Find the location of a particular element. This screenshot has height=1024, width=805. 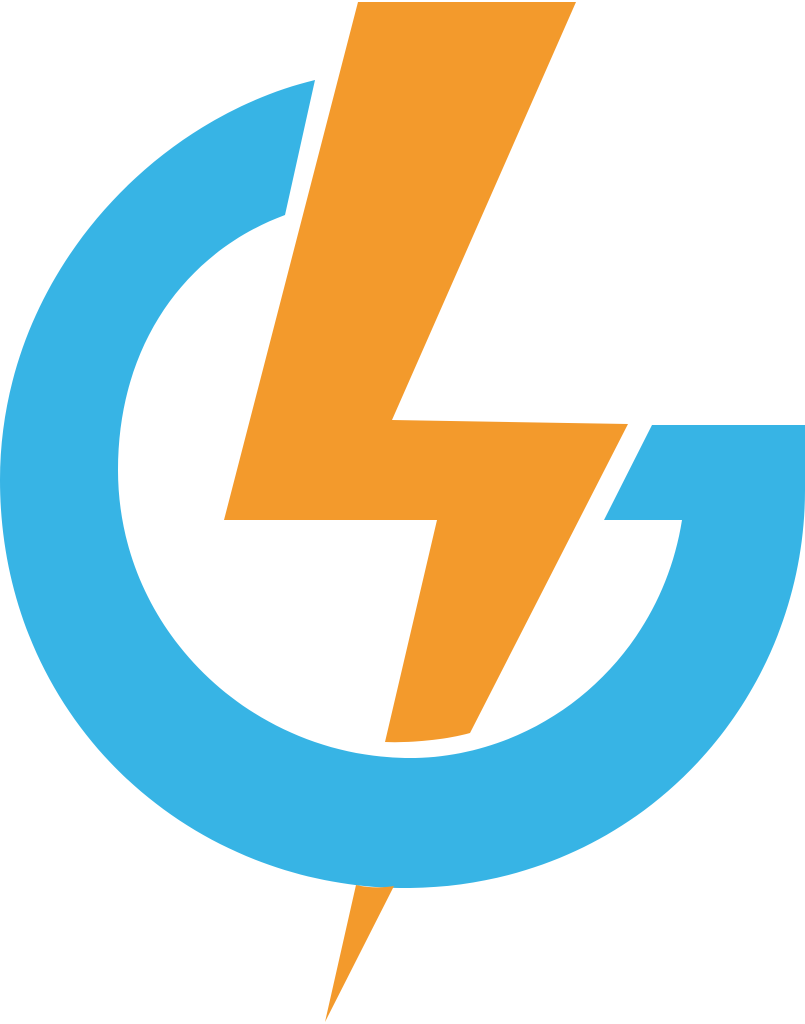

bolt-tail-shape is located at coordinates (359, 953).